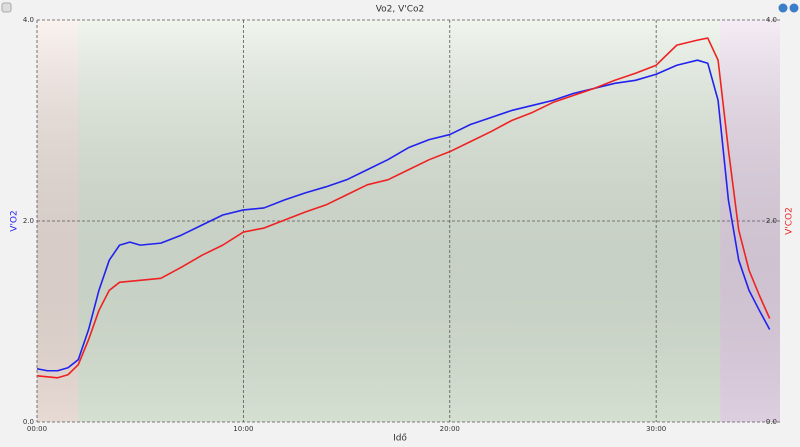  I want to click on y-tick-label: 0.0, so click(28, 422).